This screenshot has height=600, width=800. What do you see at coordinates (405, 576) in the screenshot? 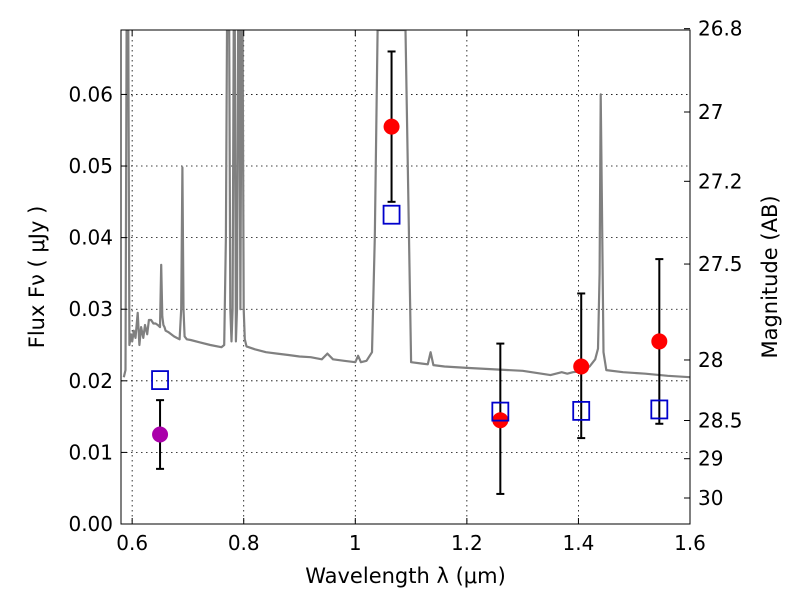
I see `x-axis-title: Wavelength λ (μm)` at bounding box center [405, 576].